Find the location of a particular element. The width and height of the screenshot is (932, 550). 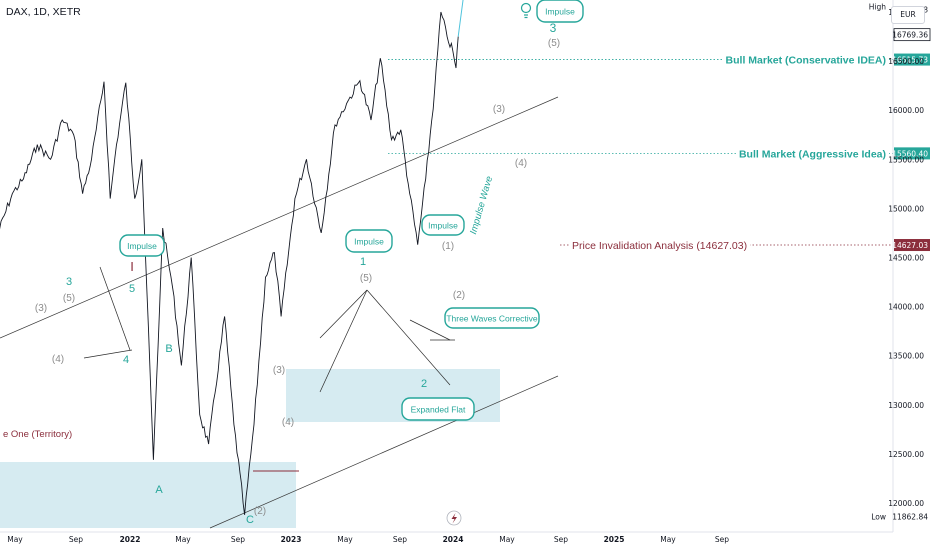

last-price-value: 16769.36 is located at coordinates (910, 35).